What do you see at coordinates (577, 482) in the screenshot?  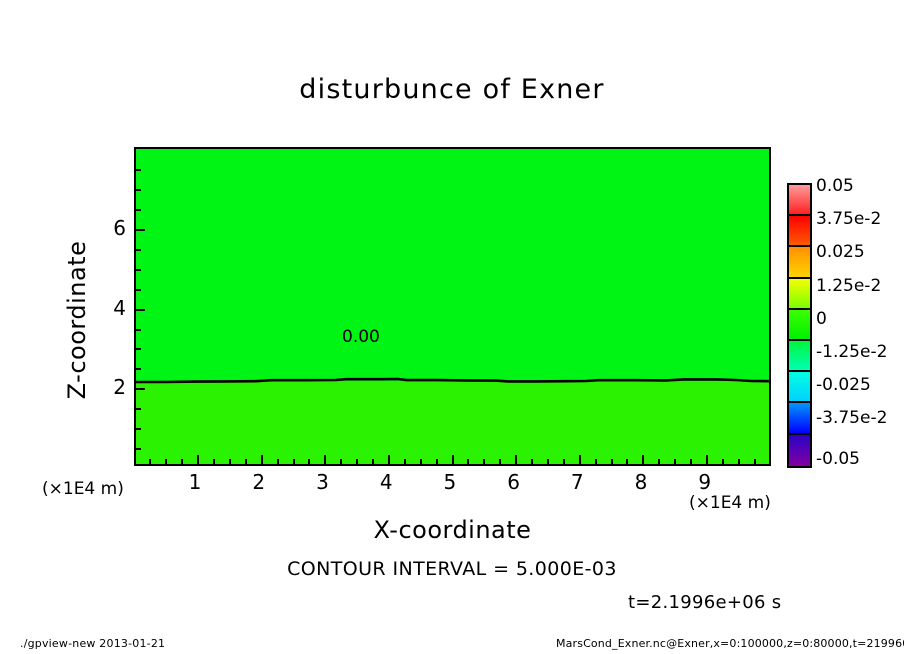 I see `x-tick-label-7: 7` at bounding box center [577, 482].